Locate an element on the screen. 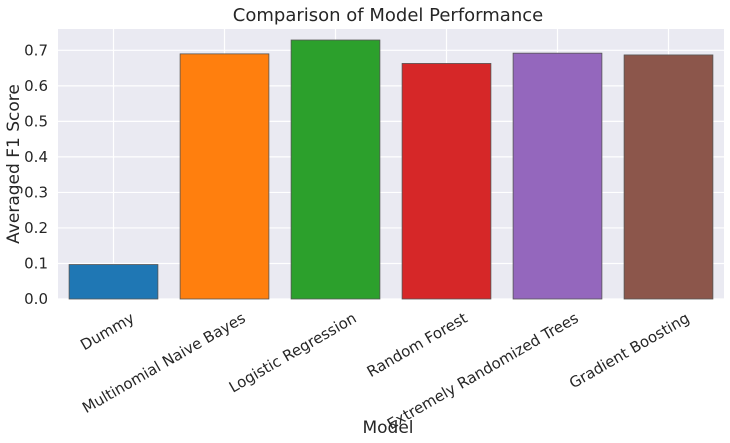 The height and width of the screenshot is (443, 730). x-axis-label: Model is located at coordinates (387, 428).